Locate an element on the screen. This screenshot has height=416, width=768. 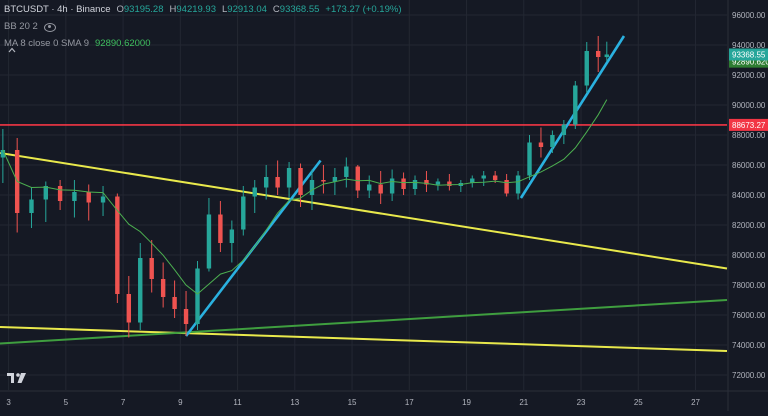
ma-indicator-row: MA 8 close 0 SMA 9 92890.62000 is located at coordinates (202, 44).